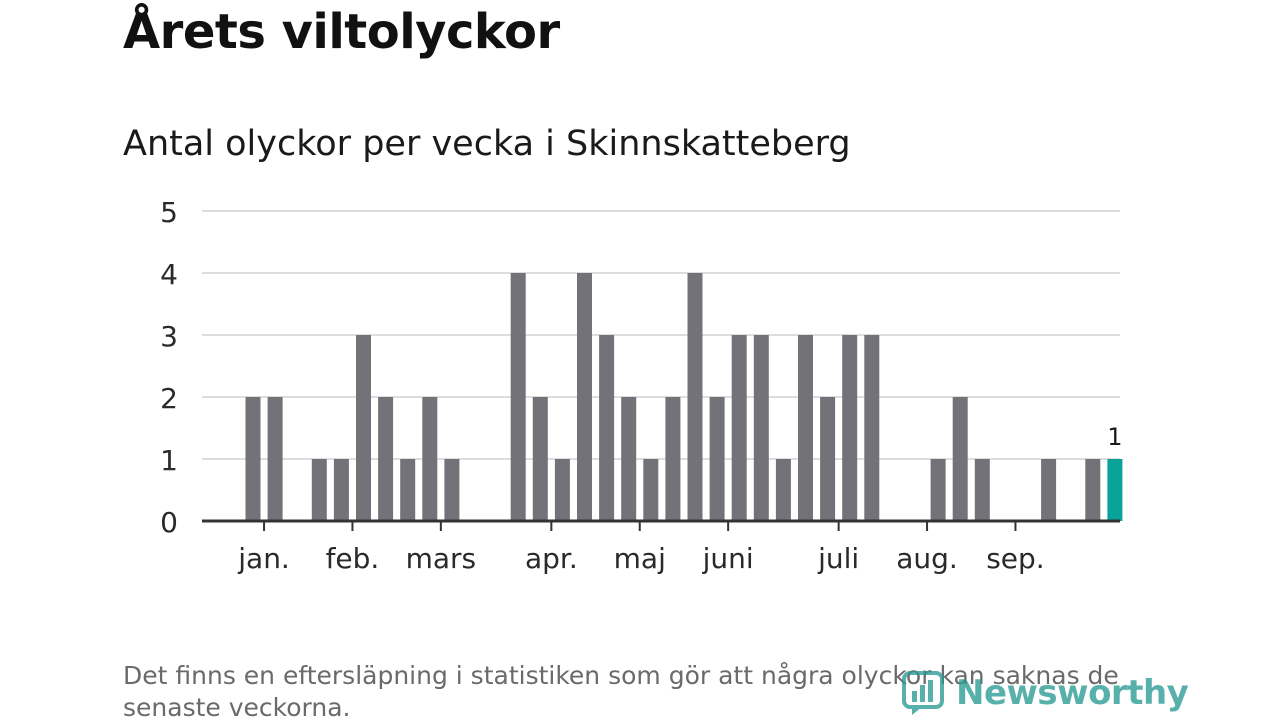 This screenshot has width=1280, height=720. I want to click on x-tick-label: juli, so click(838, 558).